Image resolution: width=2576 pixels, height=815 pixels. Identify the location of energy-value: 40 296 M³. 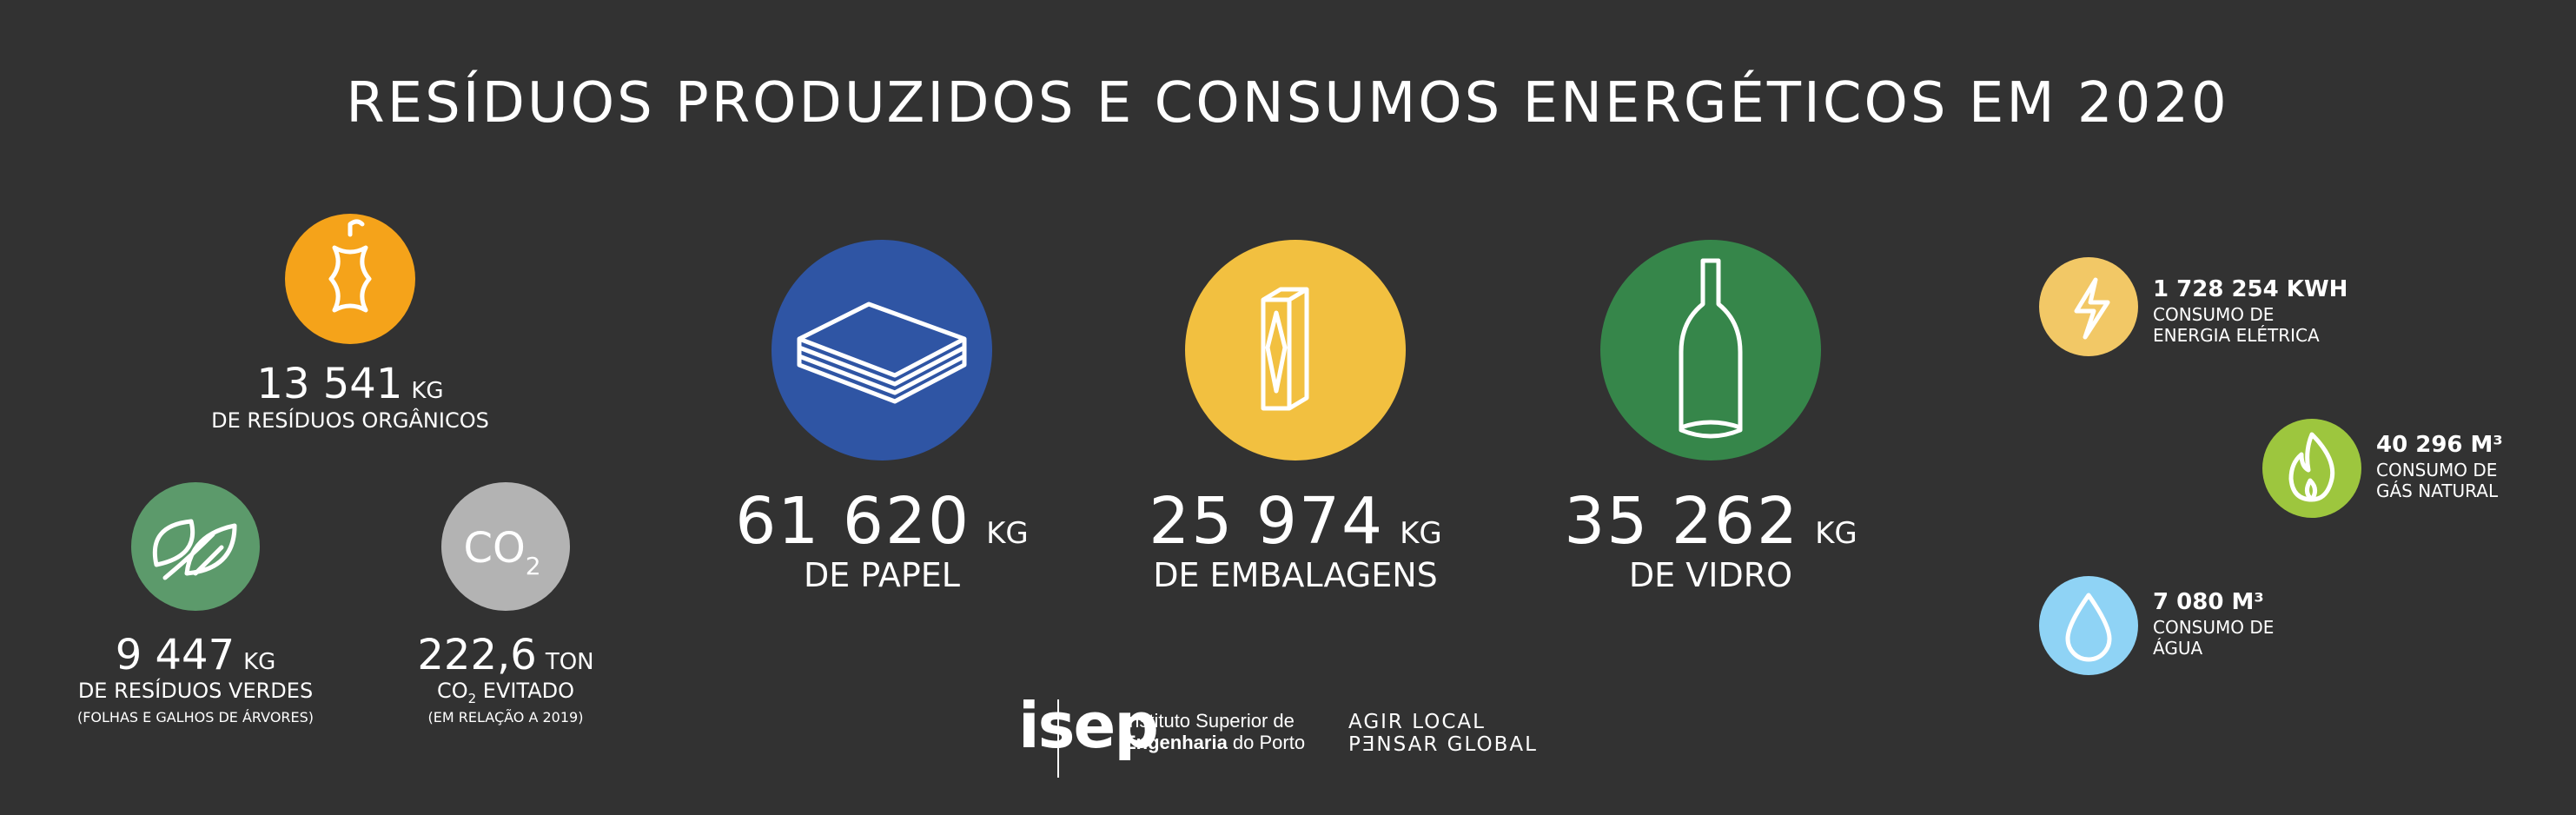
(2439, 445).